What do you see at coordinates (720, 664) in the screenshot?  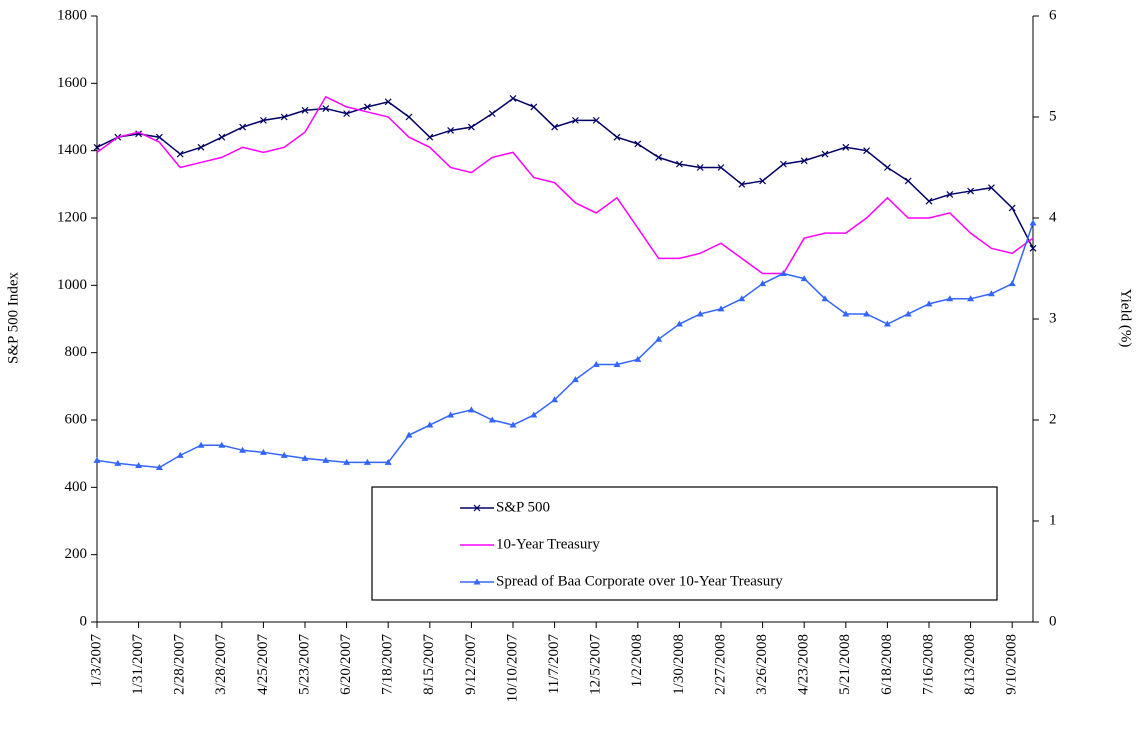 I see `x-tick-label: 2/27/2008` at bounding box center [720, 664].